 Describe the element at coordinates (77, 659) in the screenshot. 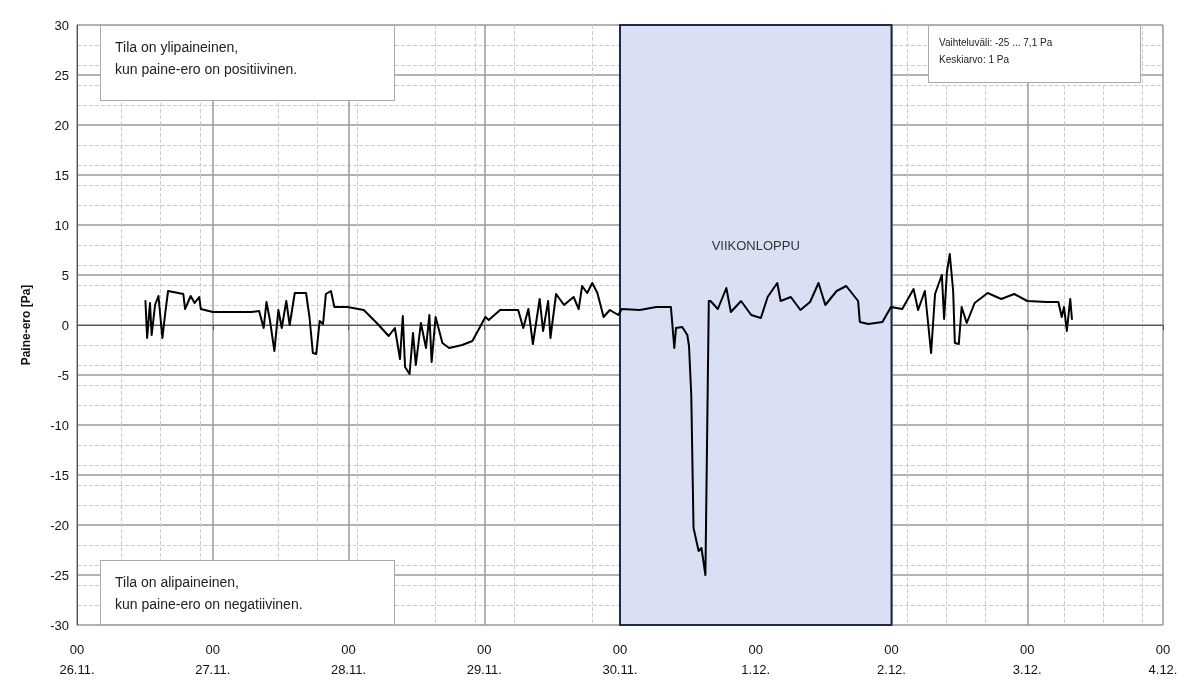

I see `x-tick-label: 00 26.11.` at that location.